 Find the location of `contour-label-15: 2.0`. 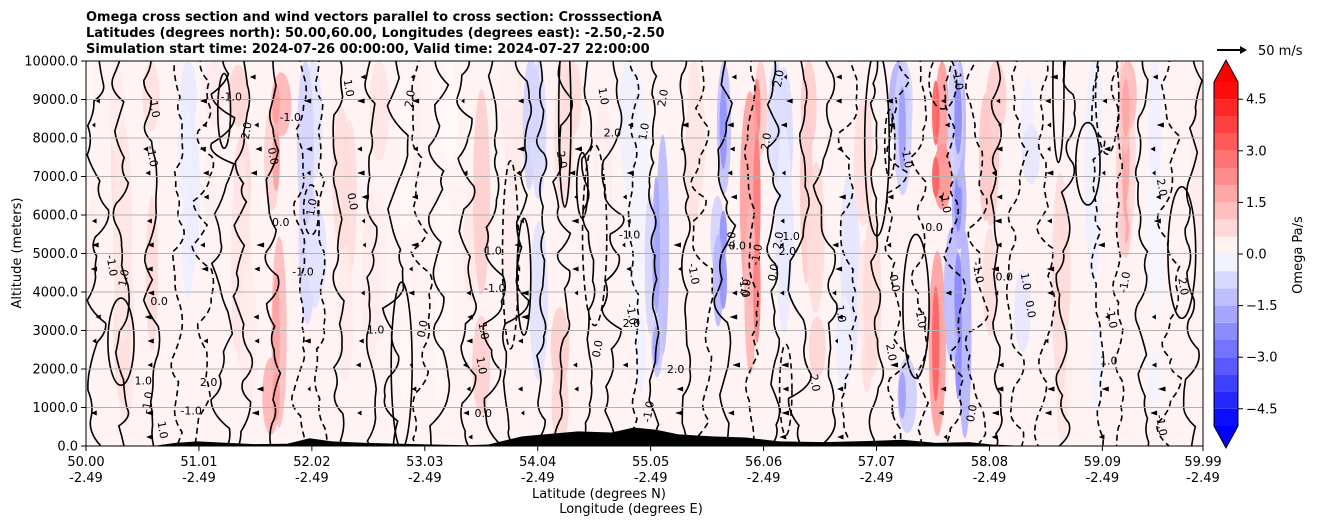

contour-label-15: 2.0 is located at coordinates (779, 240).